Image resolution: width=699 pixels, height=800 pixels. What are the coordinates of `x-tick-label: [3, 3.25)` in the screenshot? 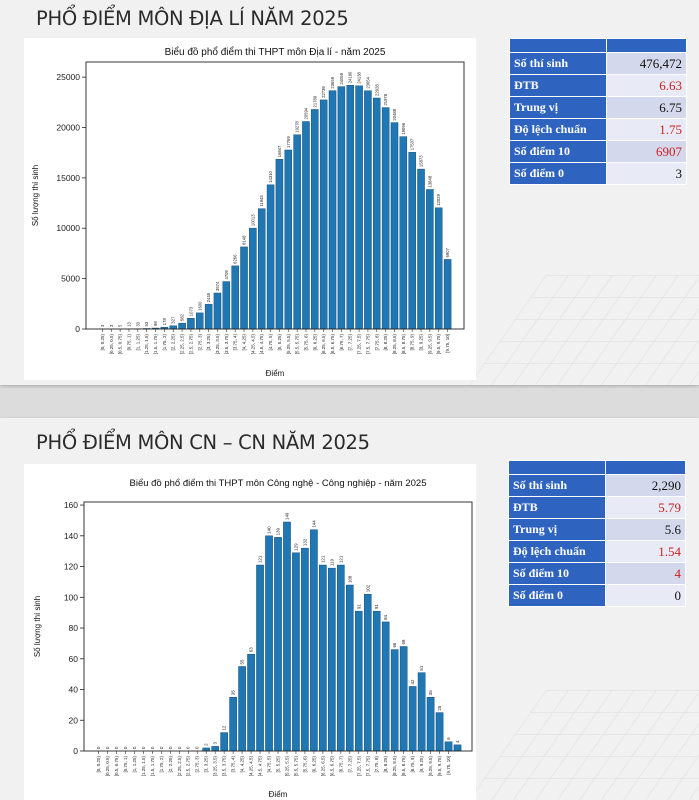 It's located at (208, 342).